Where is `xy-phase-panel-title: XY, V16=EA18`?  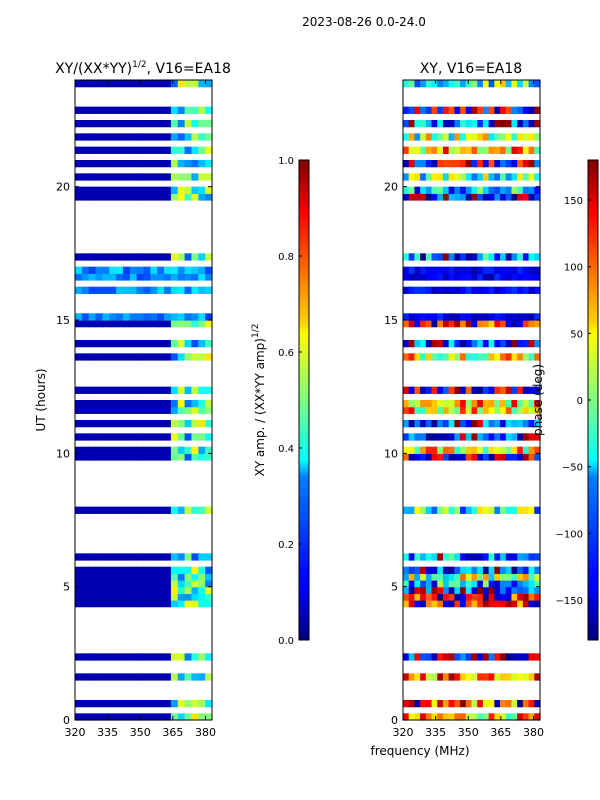 xy-phase-panel-title: XY, V16=EA18 is located at coordinates (471, 69).